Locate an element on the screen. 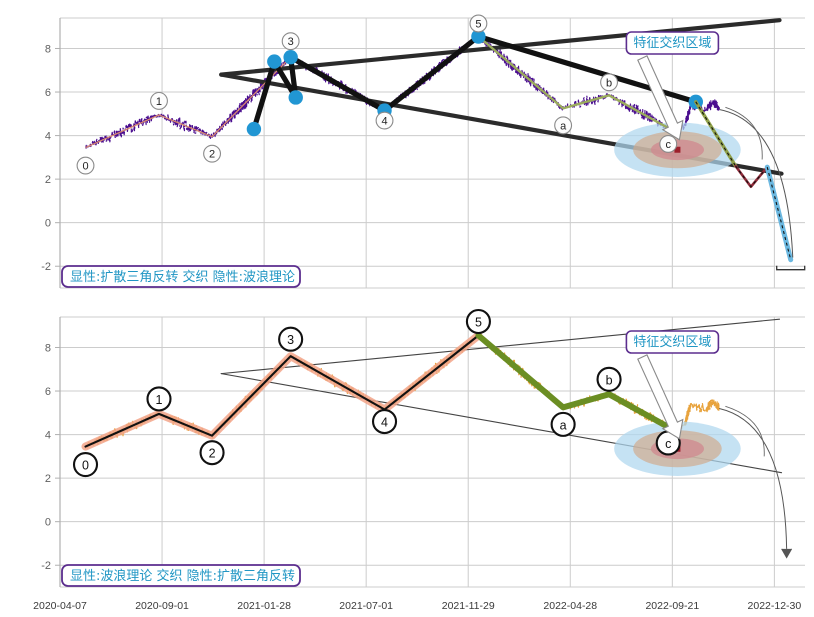 This screenshot has height=617, width=814. region-annotation-arrow is located at coordinates (660, 98).